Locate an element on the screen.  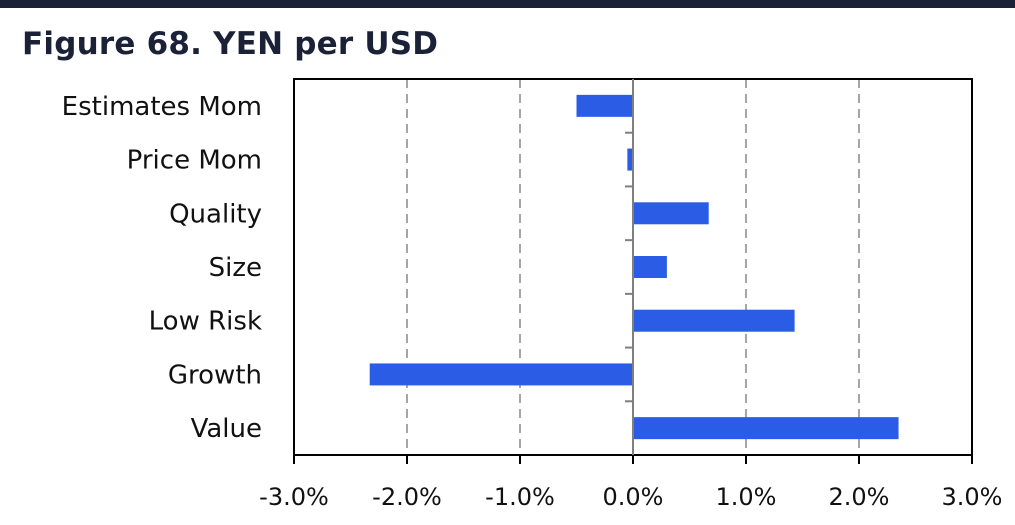
chart-title: Figure 68. YEN per USD is located at coordinates (230, 44).